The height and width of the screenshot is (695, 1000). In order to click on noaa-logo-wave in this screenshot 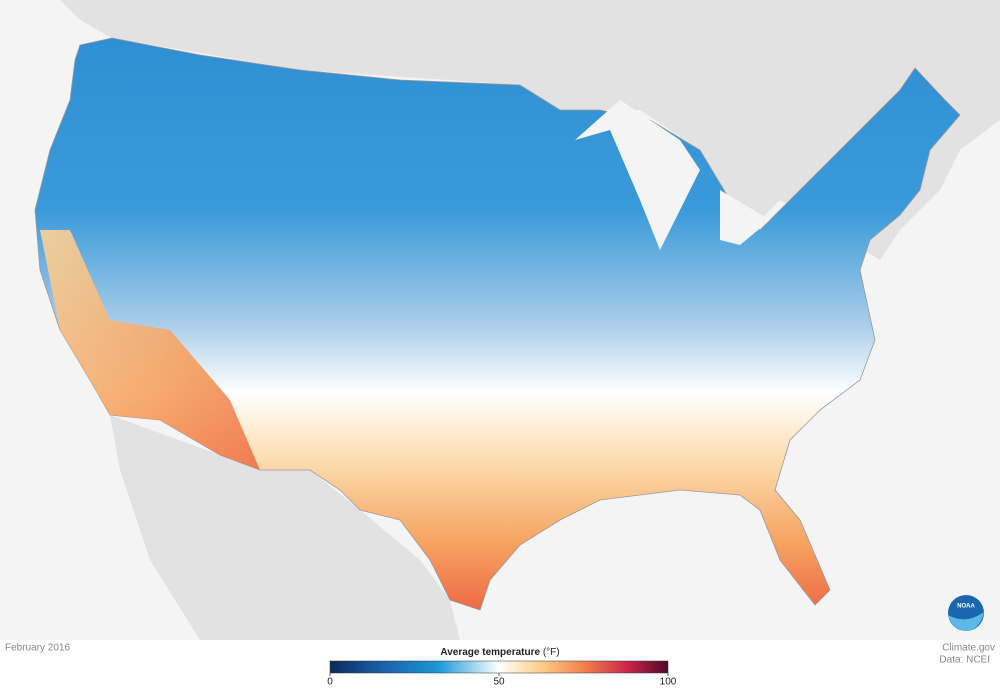, I will do `click(966, 621)`.